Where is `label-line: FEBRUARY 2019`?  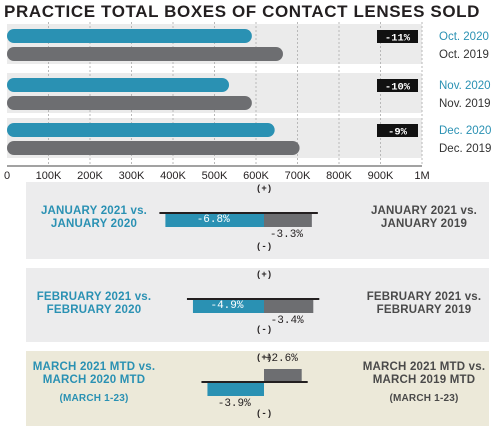
label-line: FEBRUARY 2019 is located at coordinates (424, 310).